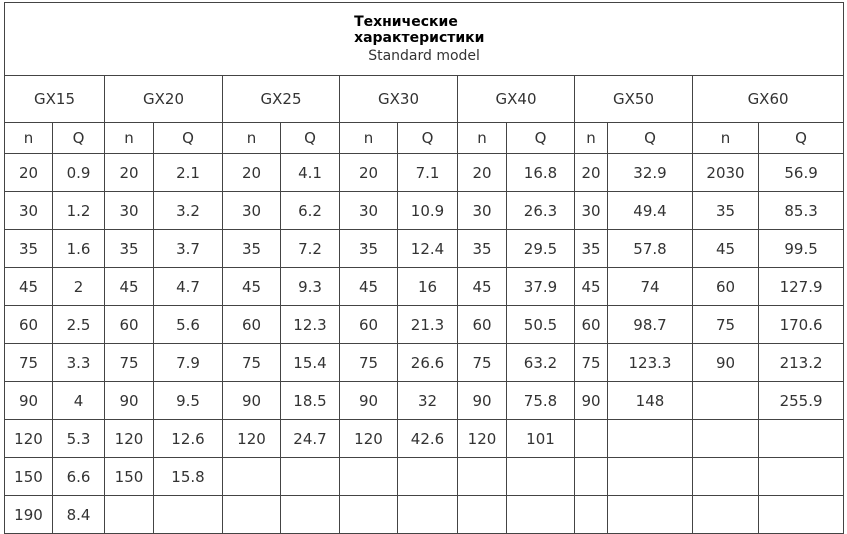 This screenshot has width=847, height=534. I want to click on table-cell: 26.6, so click(427, 362).